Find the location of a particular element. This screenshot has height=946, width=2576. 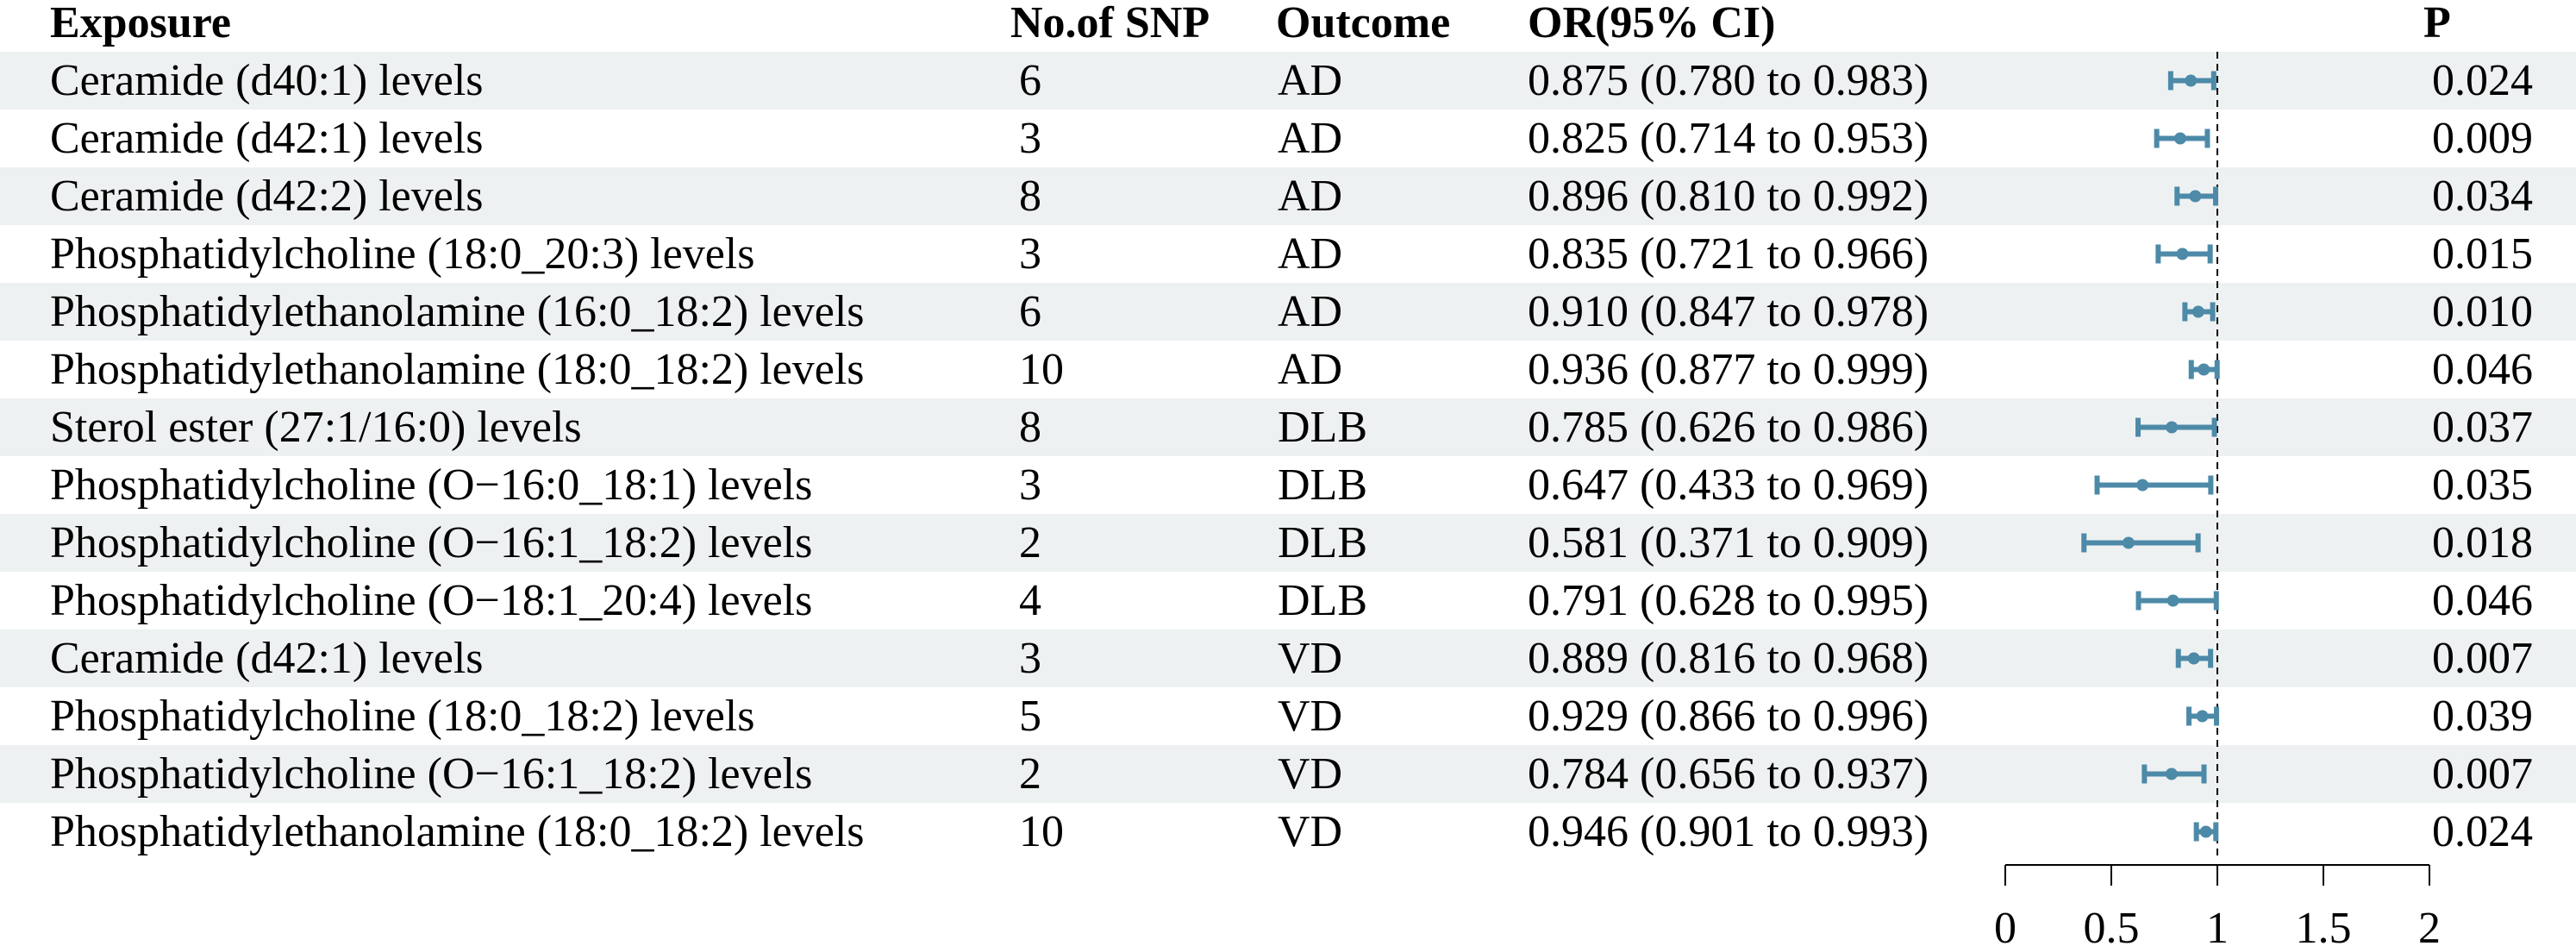

cell-or: 0.929 (0.866 to 0.996) is located at coordinates (1729, 716).